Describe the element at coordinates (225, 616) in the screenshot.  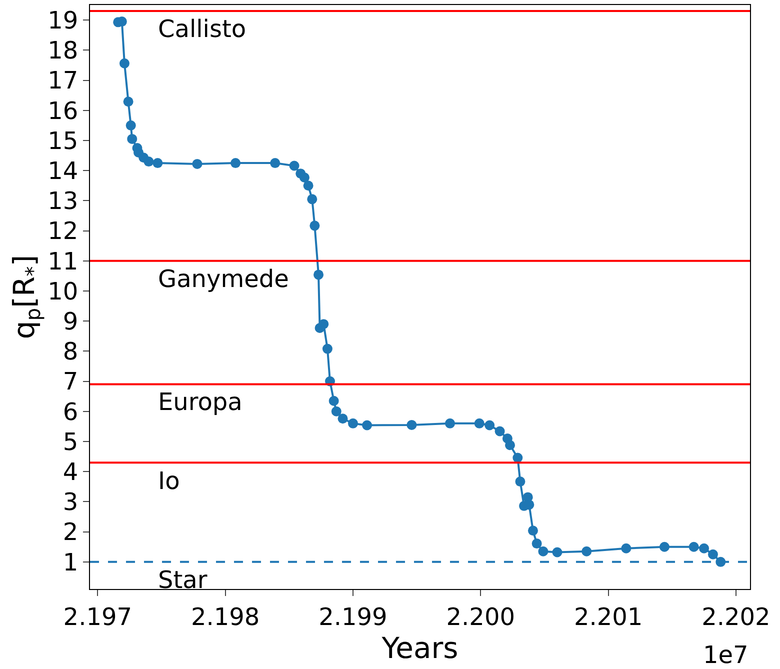
I see `x-tick-label: 2.198` at that location.